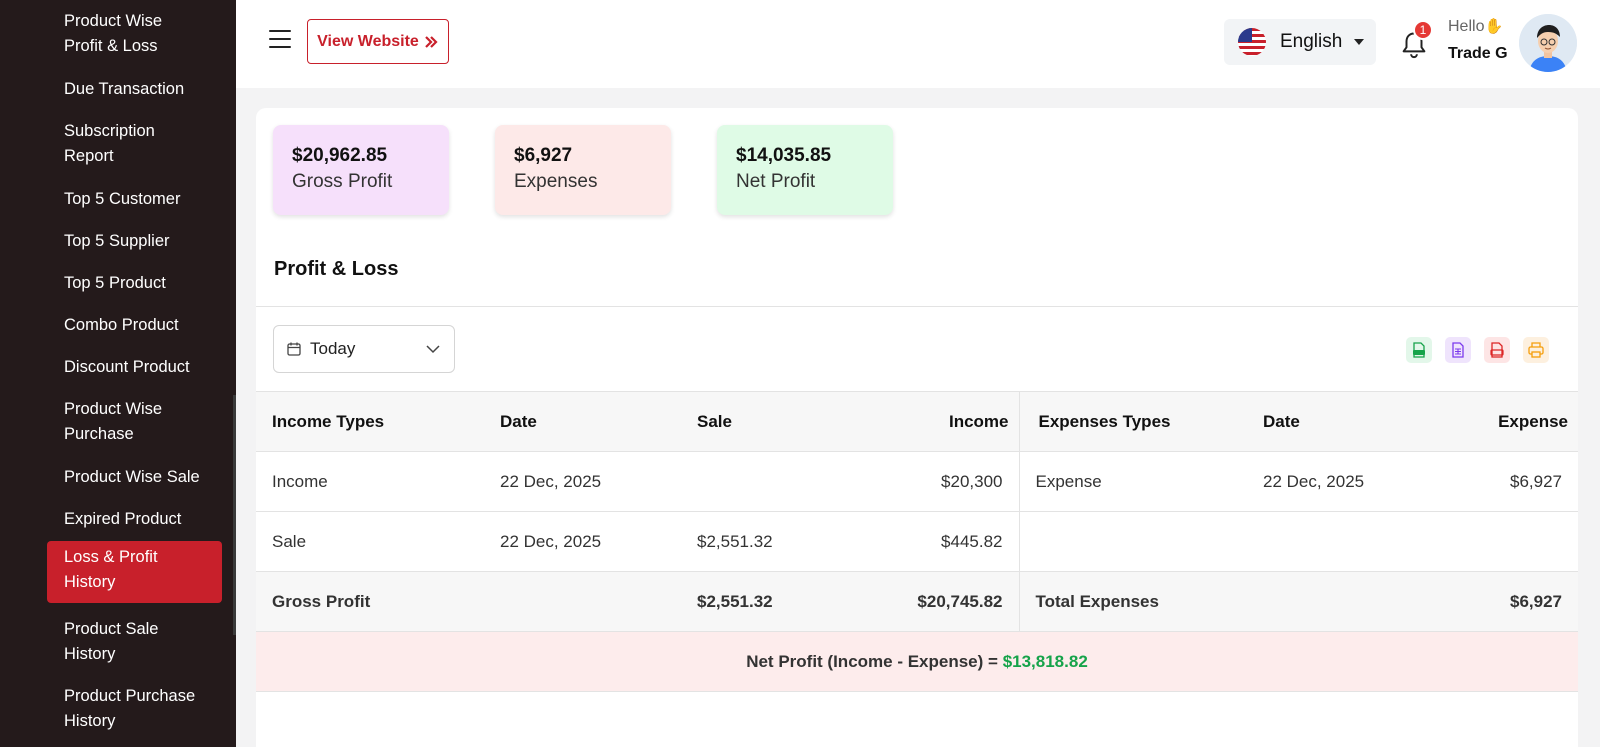 The width and height of the screenshot is (1600, 747). Describe the element at coordinates (333, 348) in the screenshot. I see `date-filter-value: Today` at that location.